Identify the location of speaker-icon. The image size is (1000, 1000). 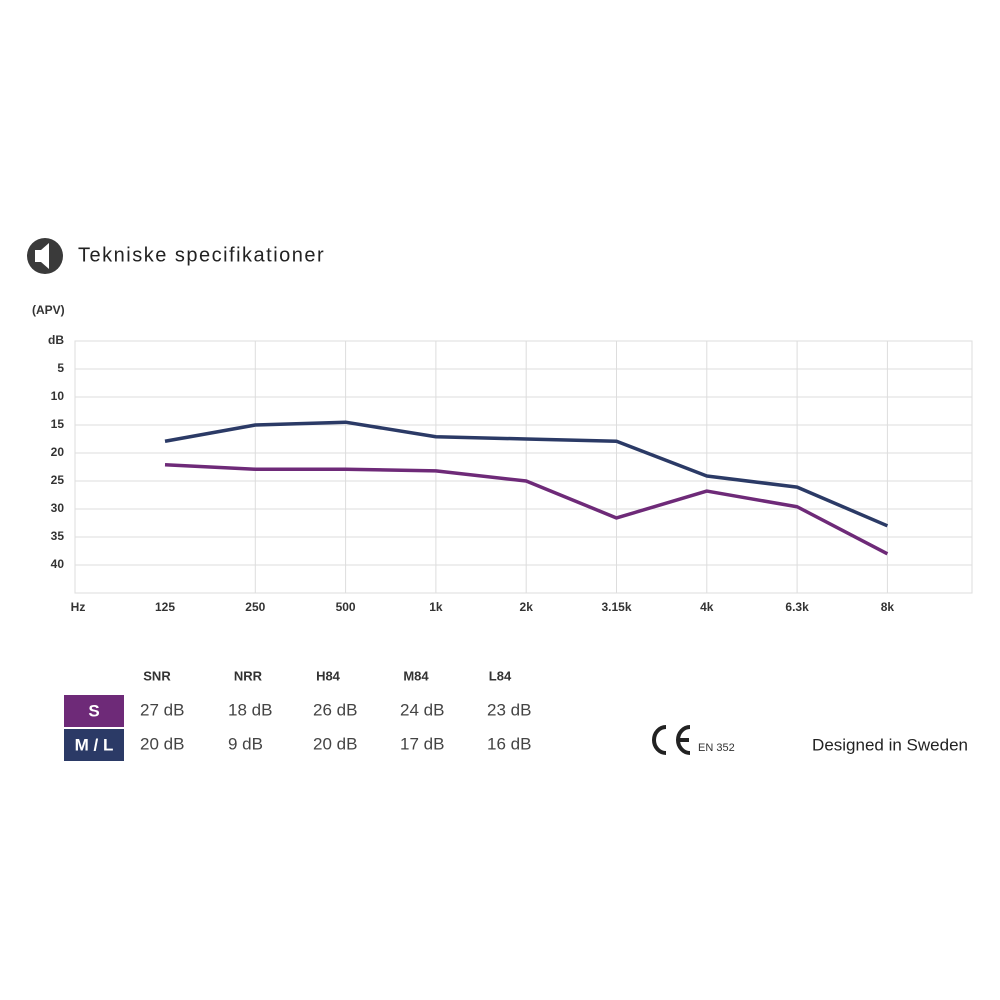
(45, 256).